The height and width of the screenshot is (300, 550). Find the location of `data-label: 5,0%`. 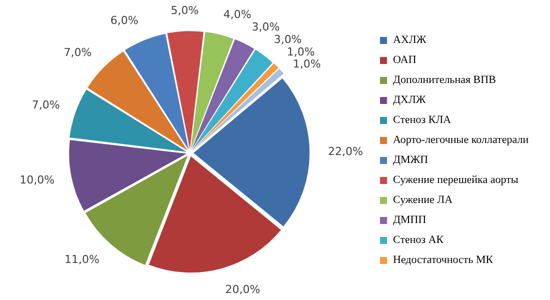

data-label: 5,0% is located at coordinates (184, 10).